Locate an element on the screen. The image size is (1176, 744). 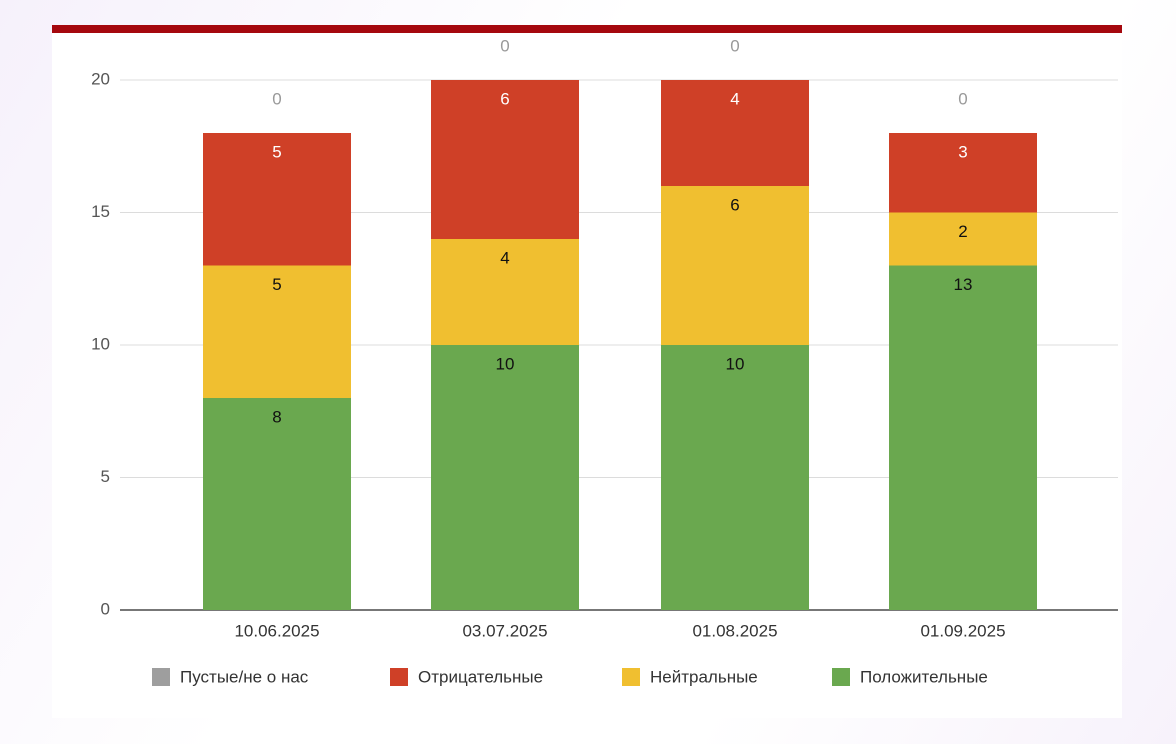
y-tick-label: 20 is located at coordinates (100, 78).